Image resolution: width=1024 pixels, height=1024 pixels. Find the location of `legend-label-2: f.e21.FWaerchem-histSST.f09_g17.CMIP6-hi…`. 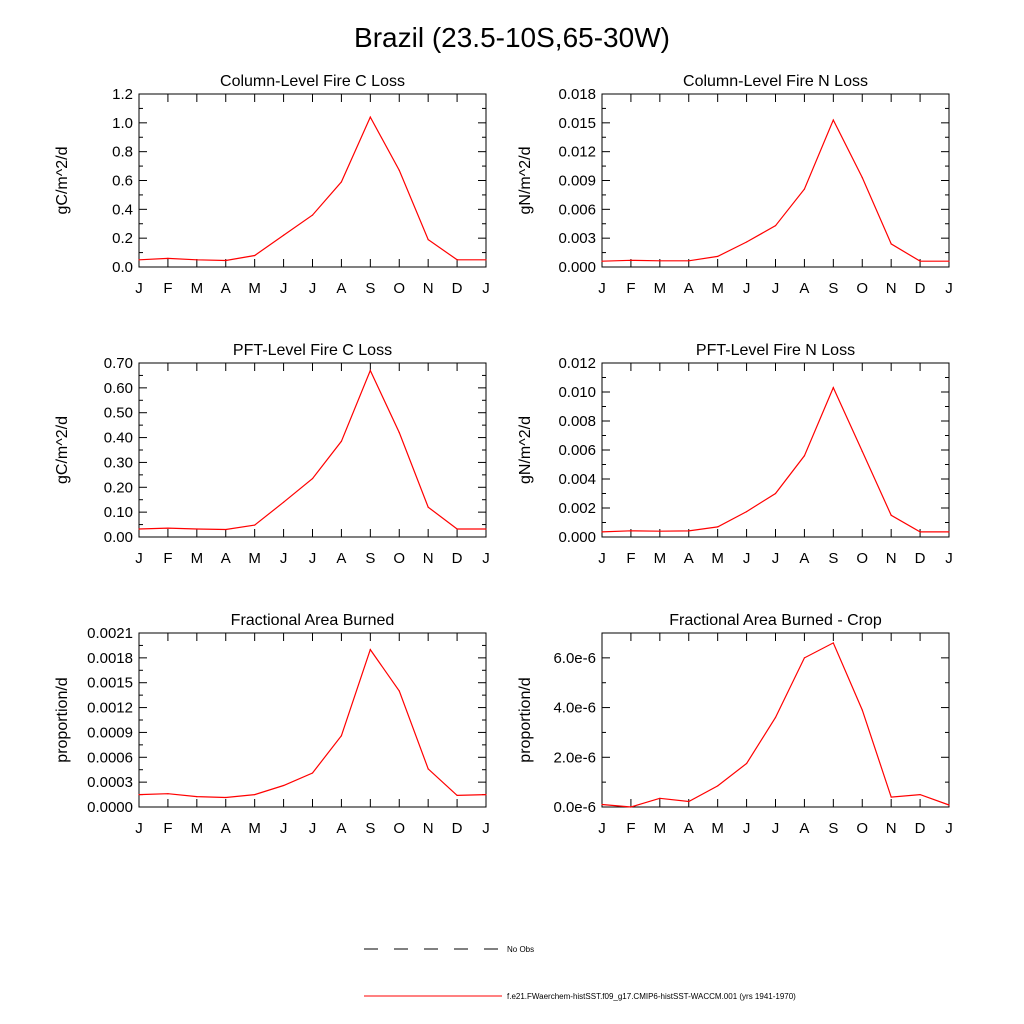

legend-label-2: f.e21.FWaerchem-histSST.f09_g17.CMIP6-hi… is located at coordinates (651, 996).